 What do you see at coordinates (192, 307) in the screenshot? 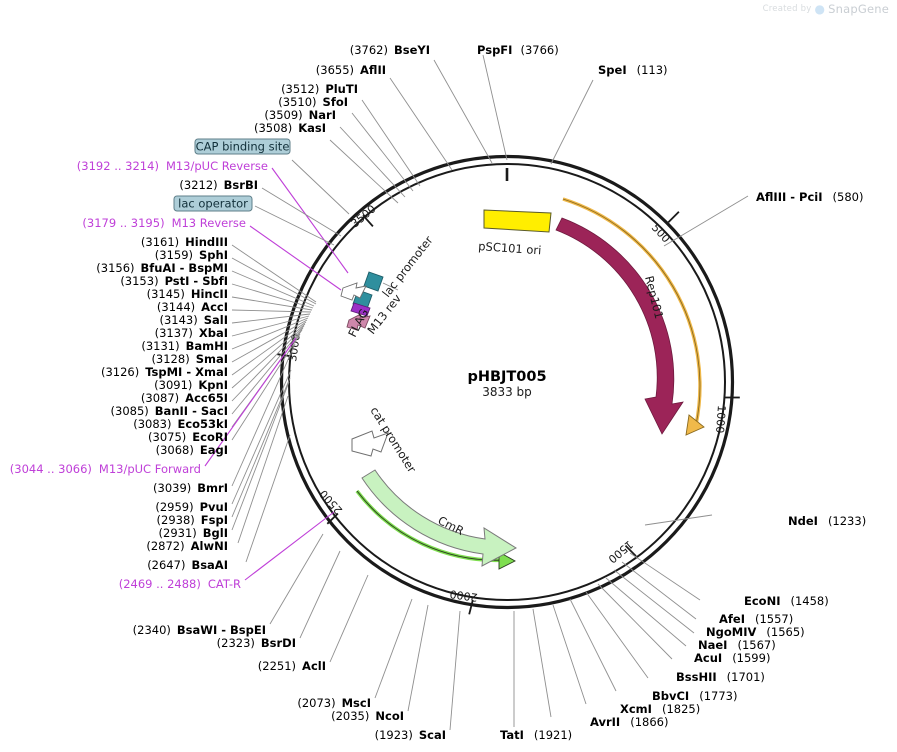
I see `site-label-row: (3144) AccI` at bounding box center [192, 307].